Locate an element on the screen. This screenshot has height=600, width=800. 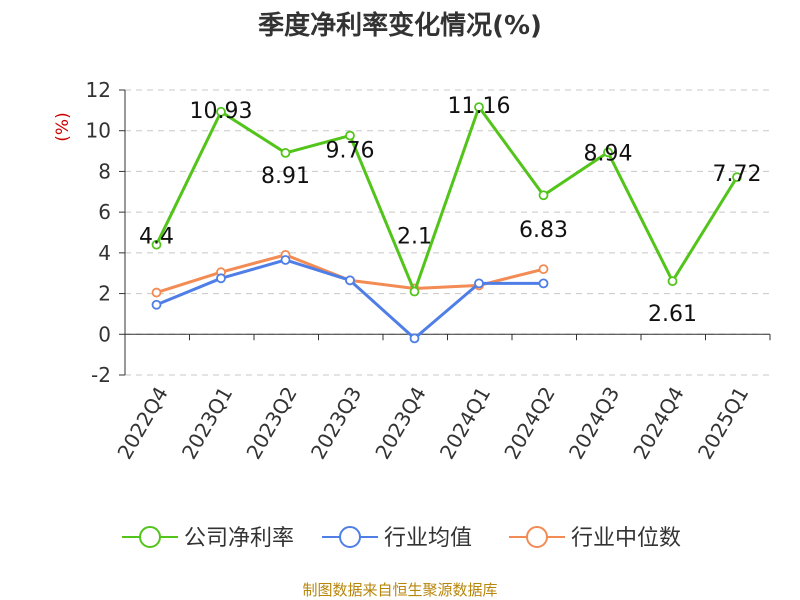
chart-title: 季度净利率变化情况(%) is located at coordinates (400, 25).